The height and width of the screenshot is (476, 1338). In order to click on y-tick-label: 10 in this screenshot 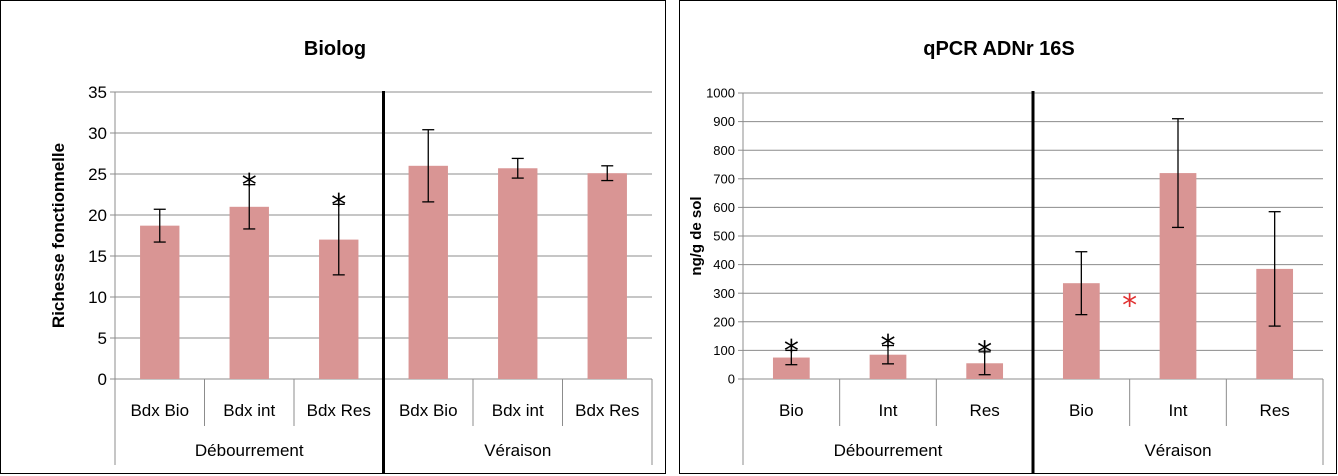, I will do `click(97, 297)`.